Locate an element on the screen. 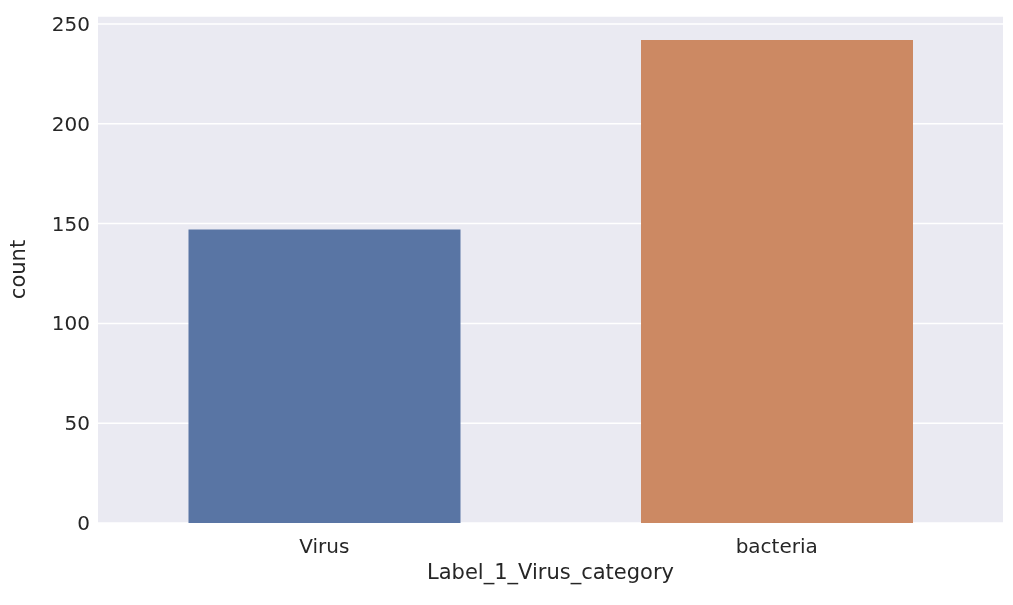 The width and height of the screenshot is (1013, 605). x-tick-label: bacteria is located at coordinates (776, 546).